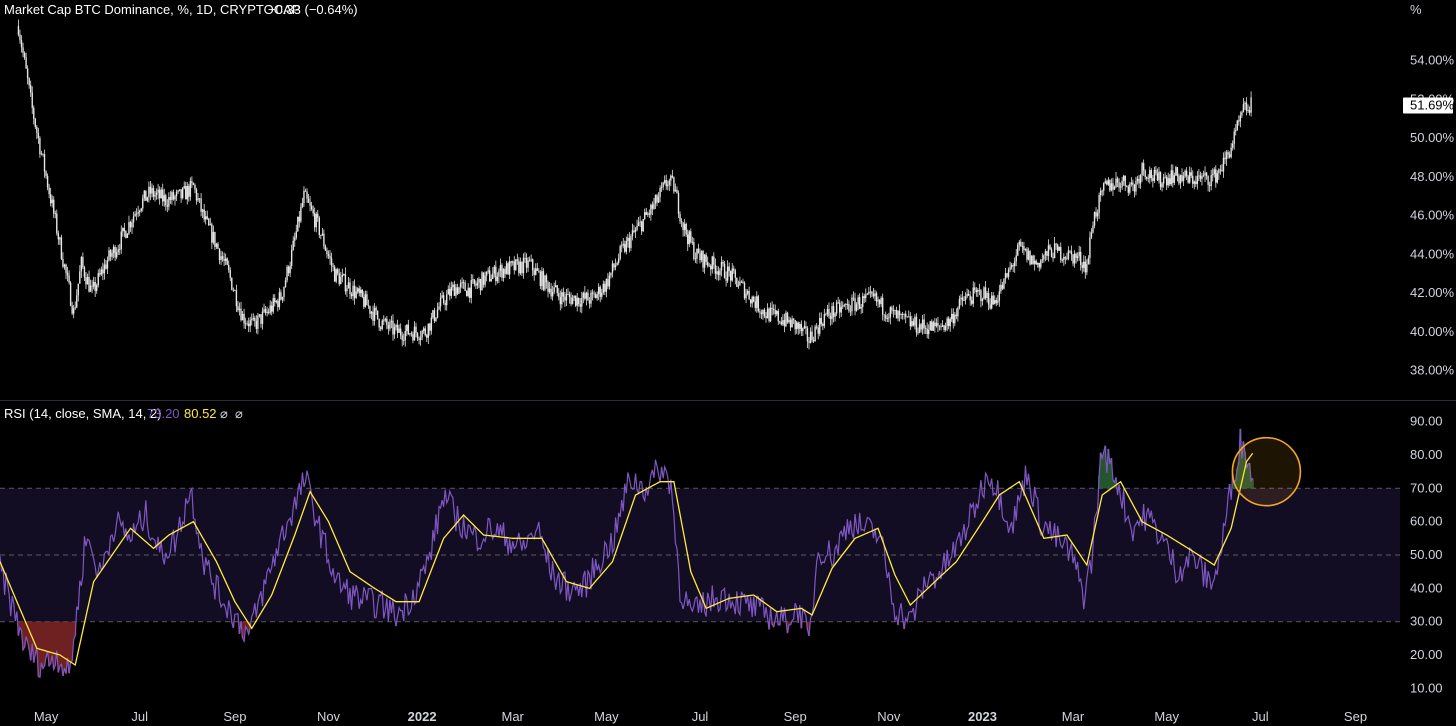 The width and height of the screenshot is (1456, 726). Describe the element at coordinates (1432, 331) in the screenshot. I see `price-tick-label: 40.00%` at that location.